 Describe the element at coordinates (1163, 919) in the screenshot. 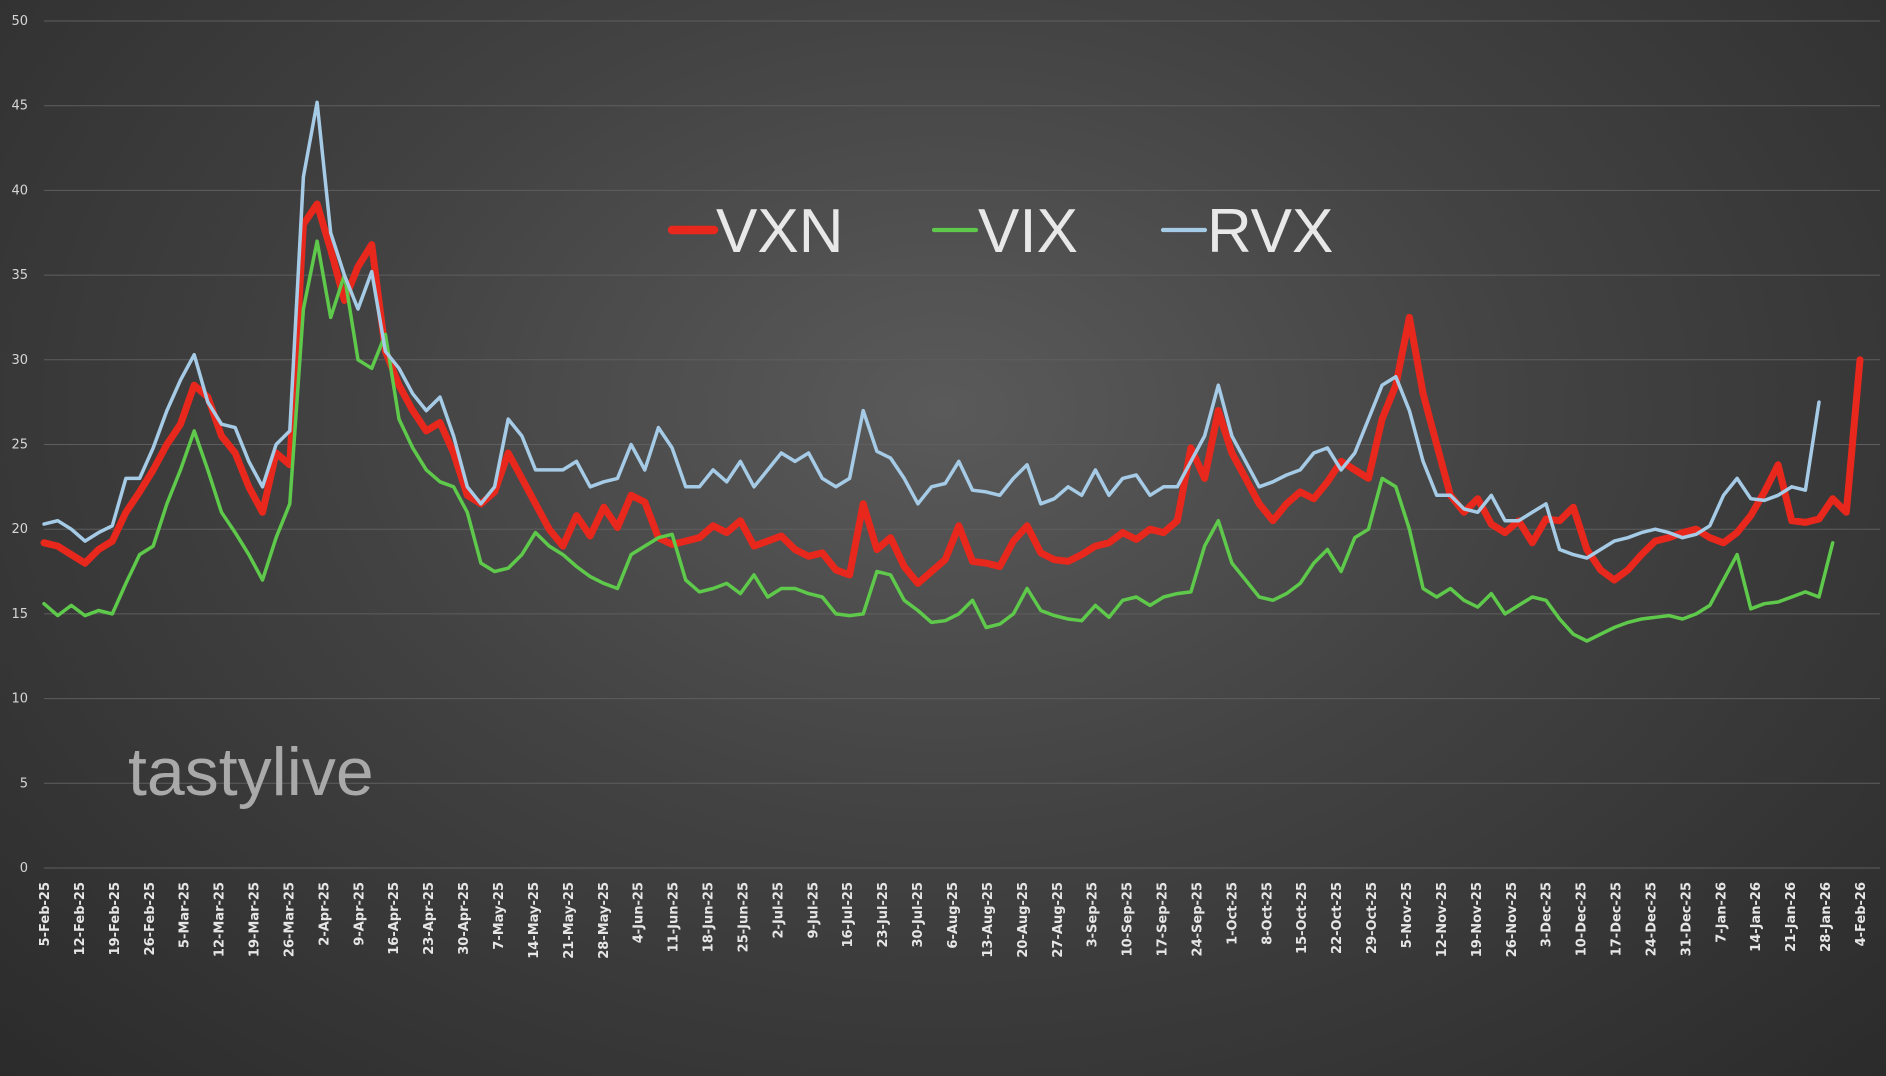

I see `x-tick-label: 17-Sep-25` at that location.